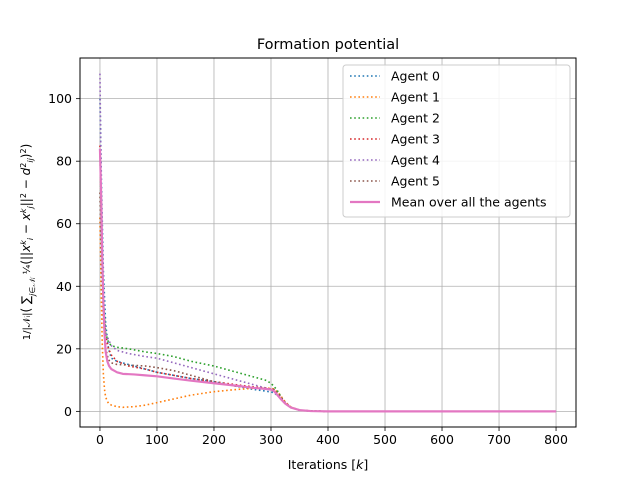 The height and width of the screenshot is (484, 640). What do you see at coordinates (64, 161) in the screenshot?
I see `y-tick-label: 80` at bounding box center [64, 161].